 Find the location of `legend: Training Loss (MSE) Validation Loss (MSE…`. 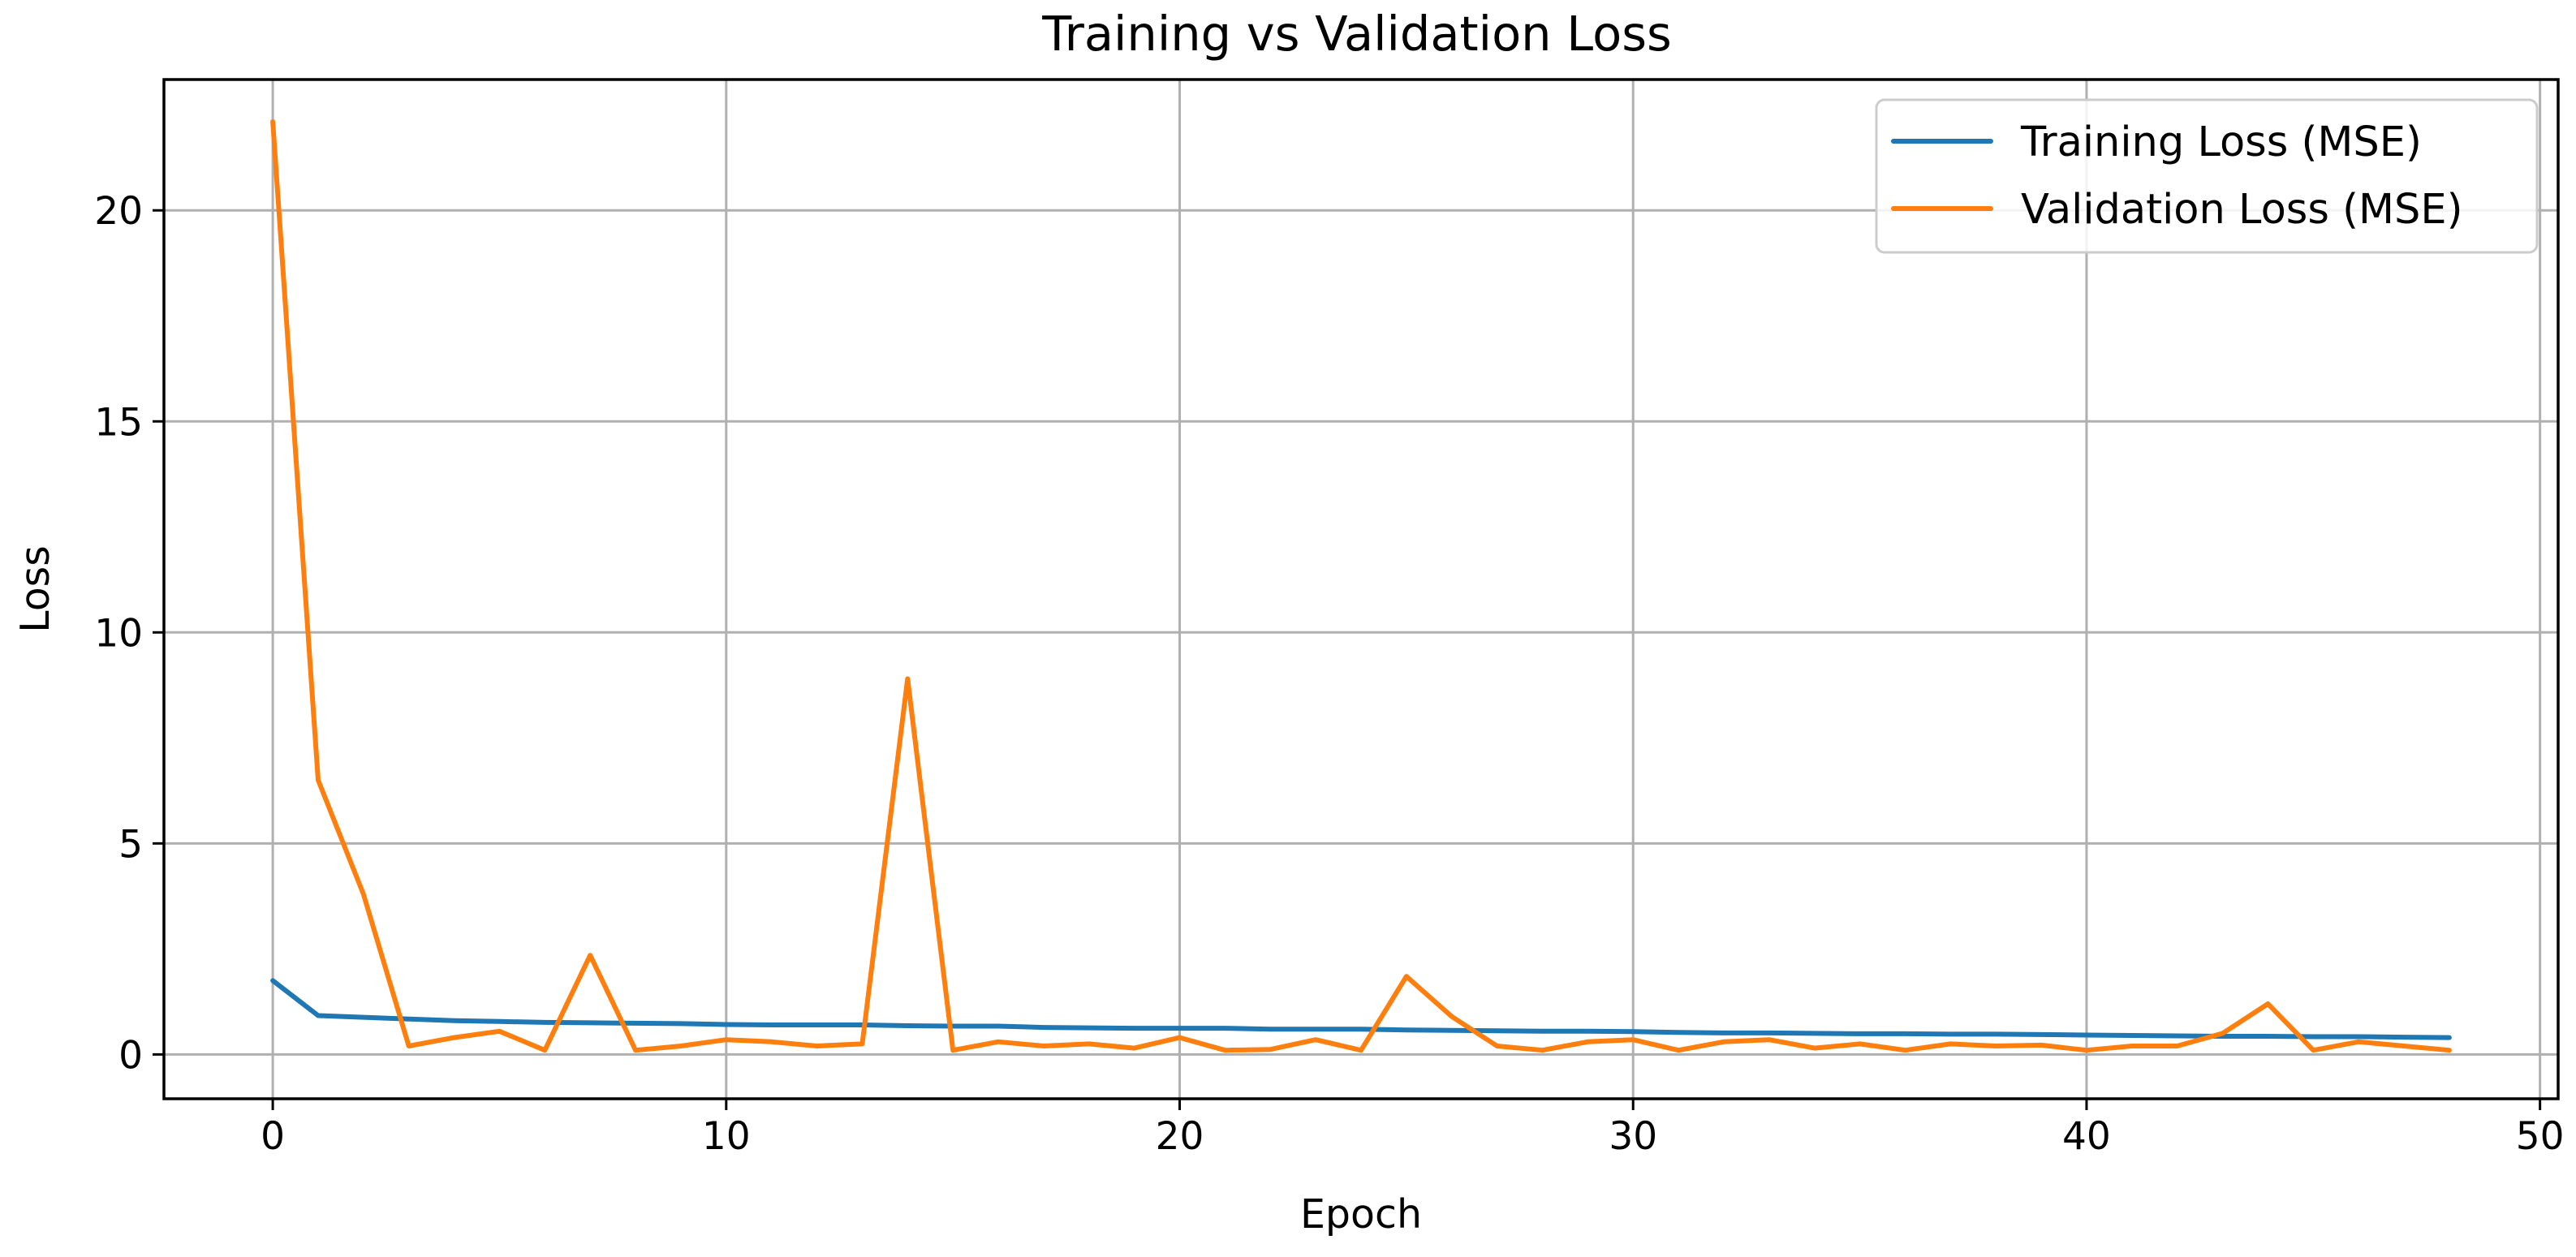

legend: Training Loss (MSE) Validation Loss (MSE… is located at coordinates (2207, 176).